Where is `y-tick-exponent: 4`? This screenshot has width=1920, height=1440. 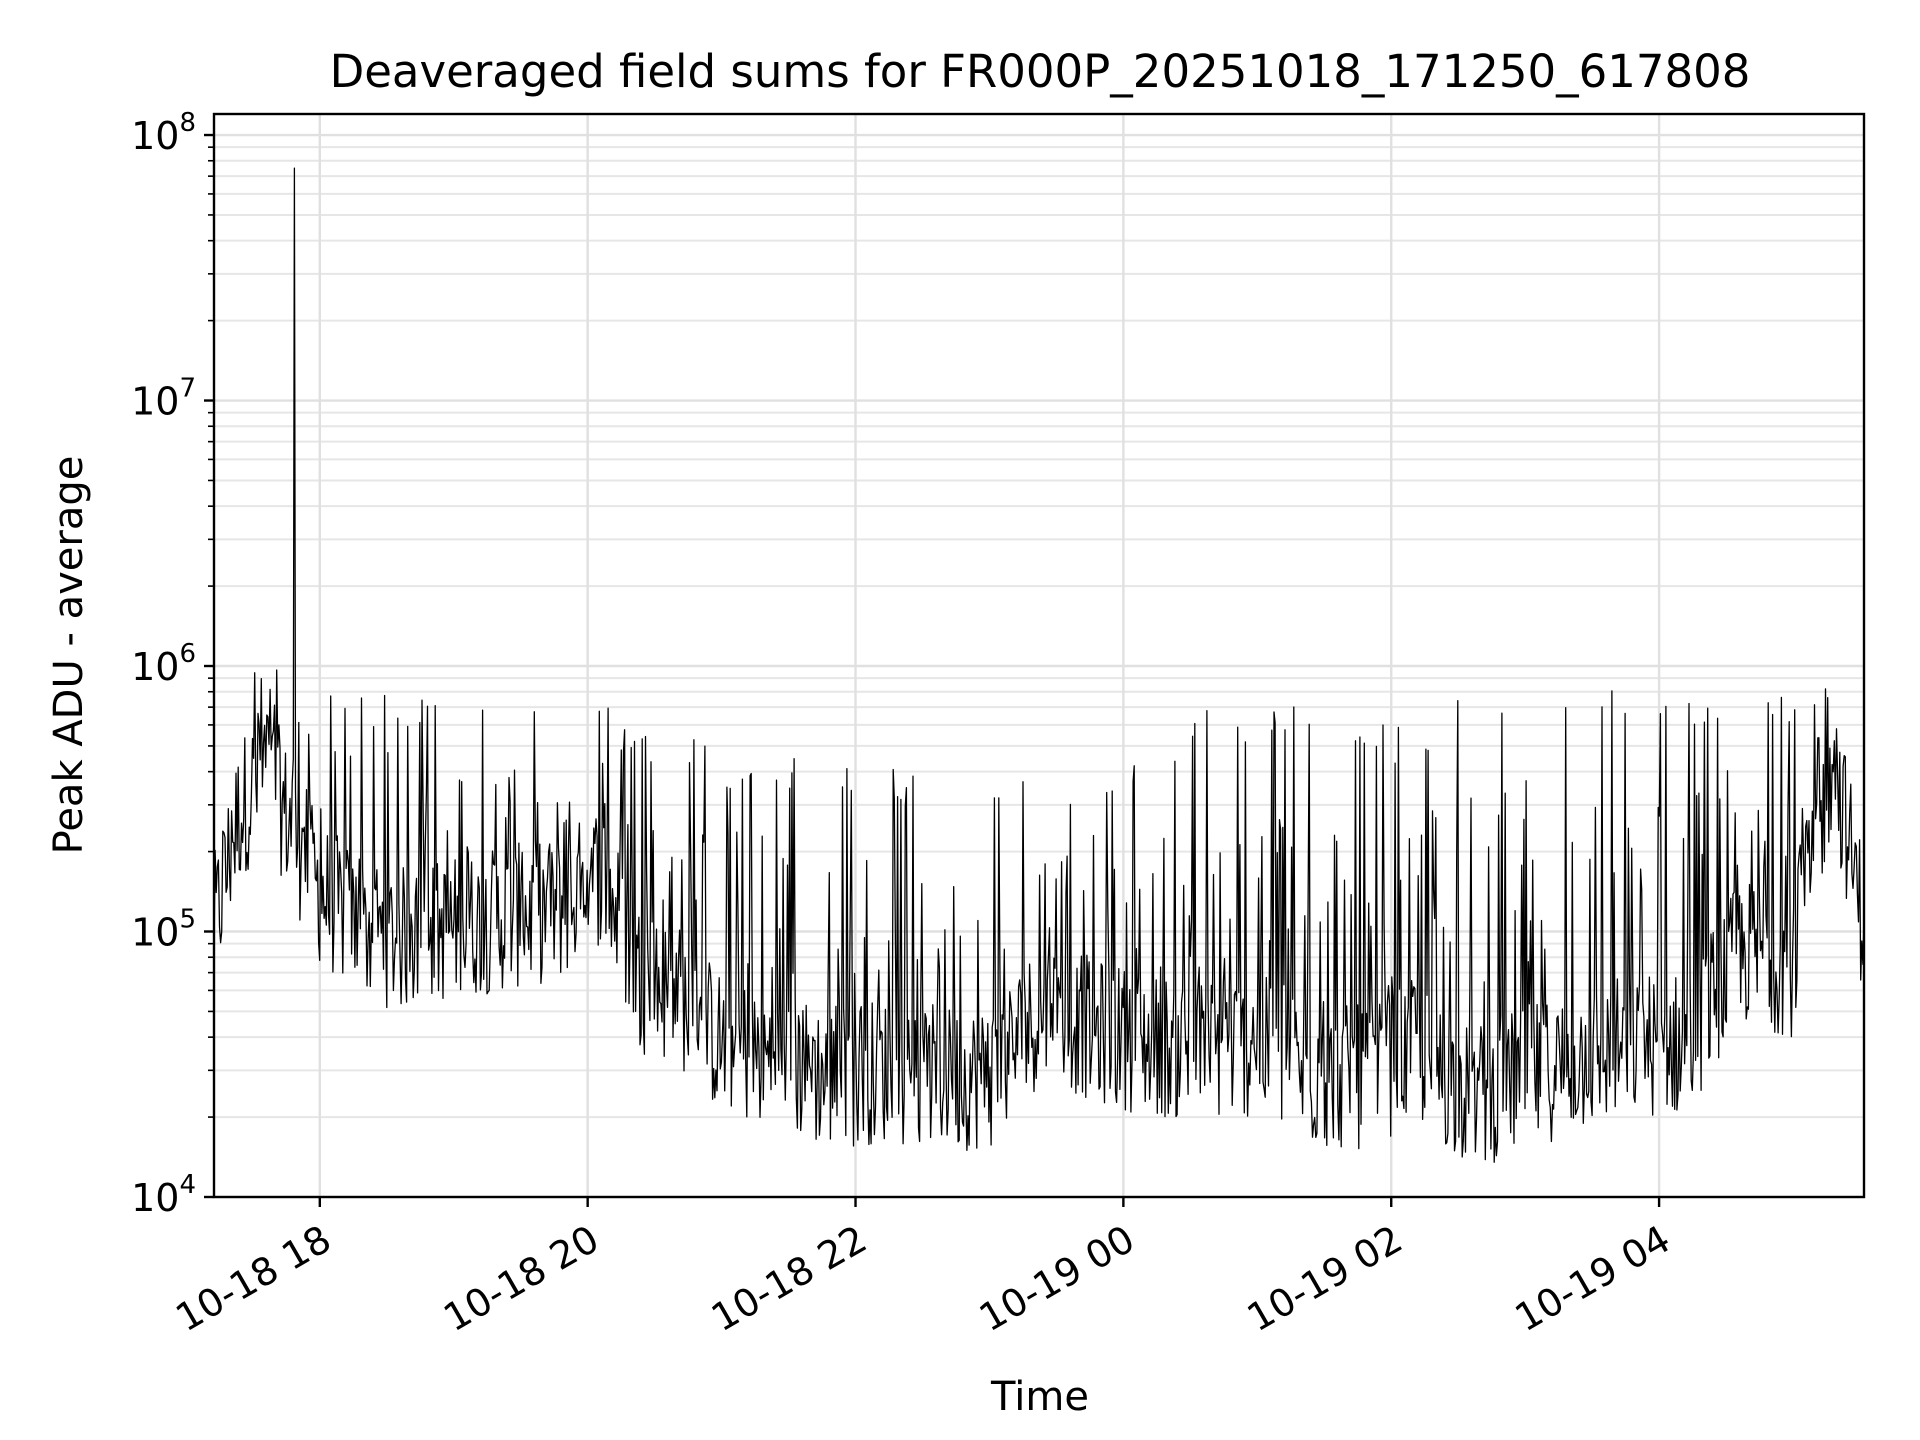
y-tick-exponent: 4 is located at coordinates (187, 1185).